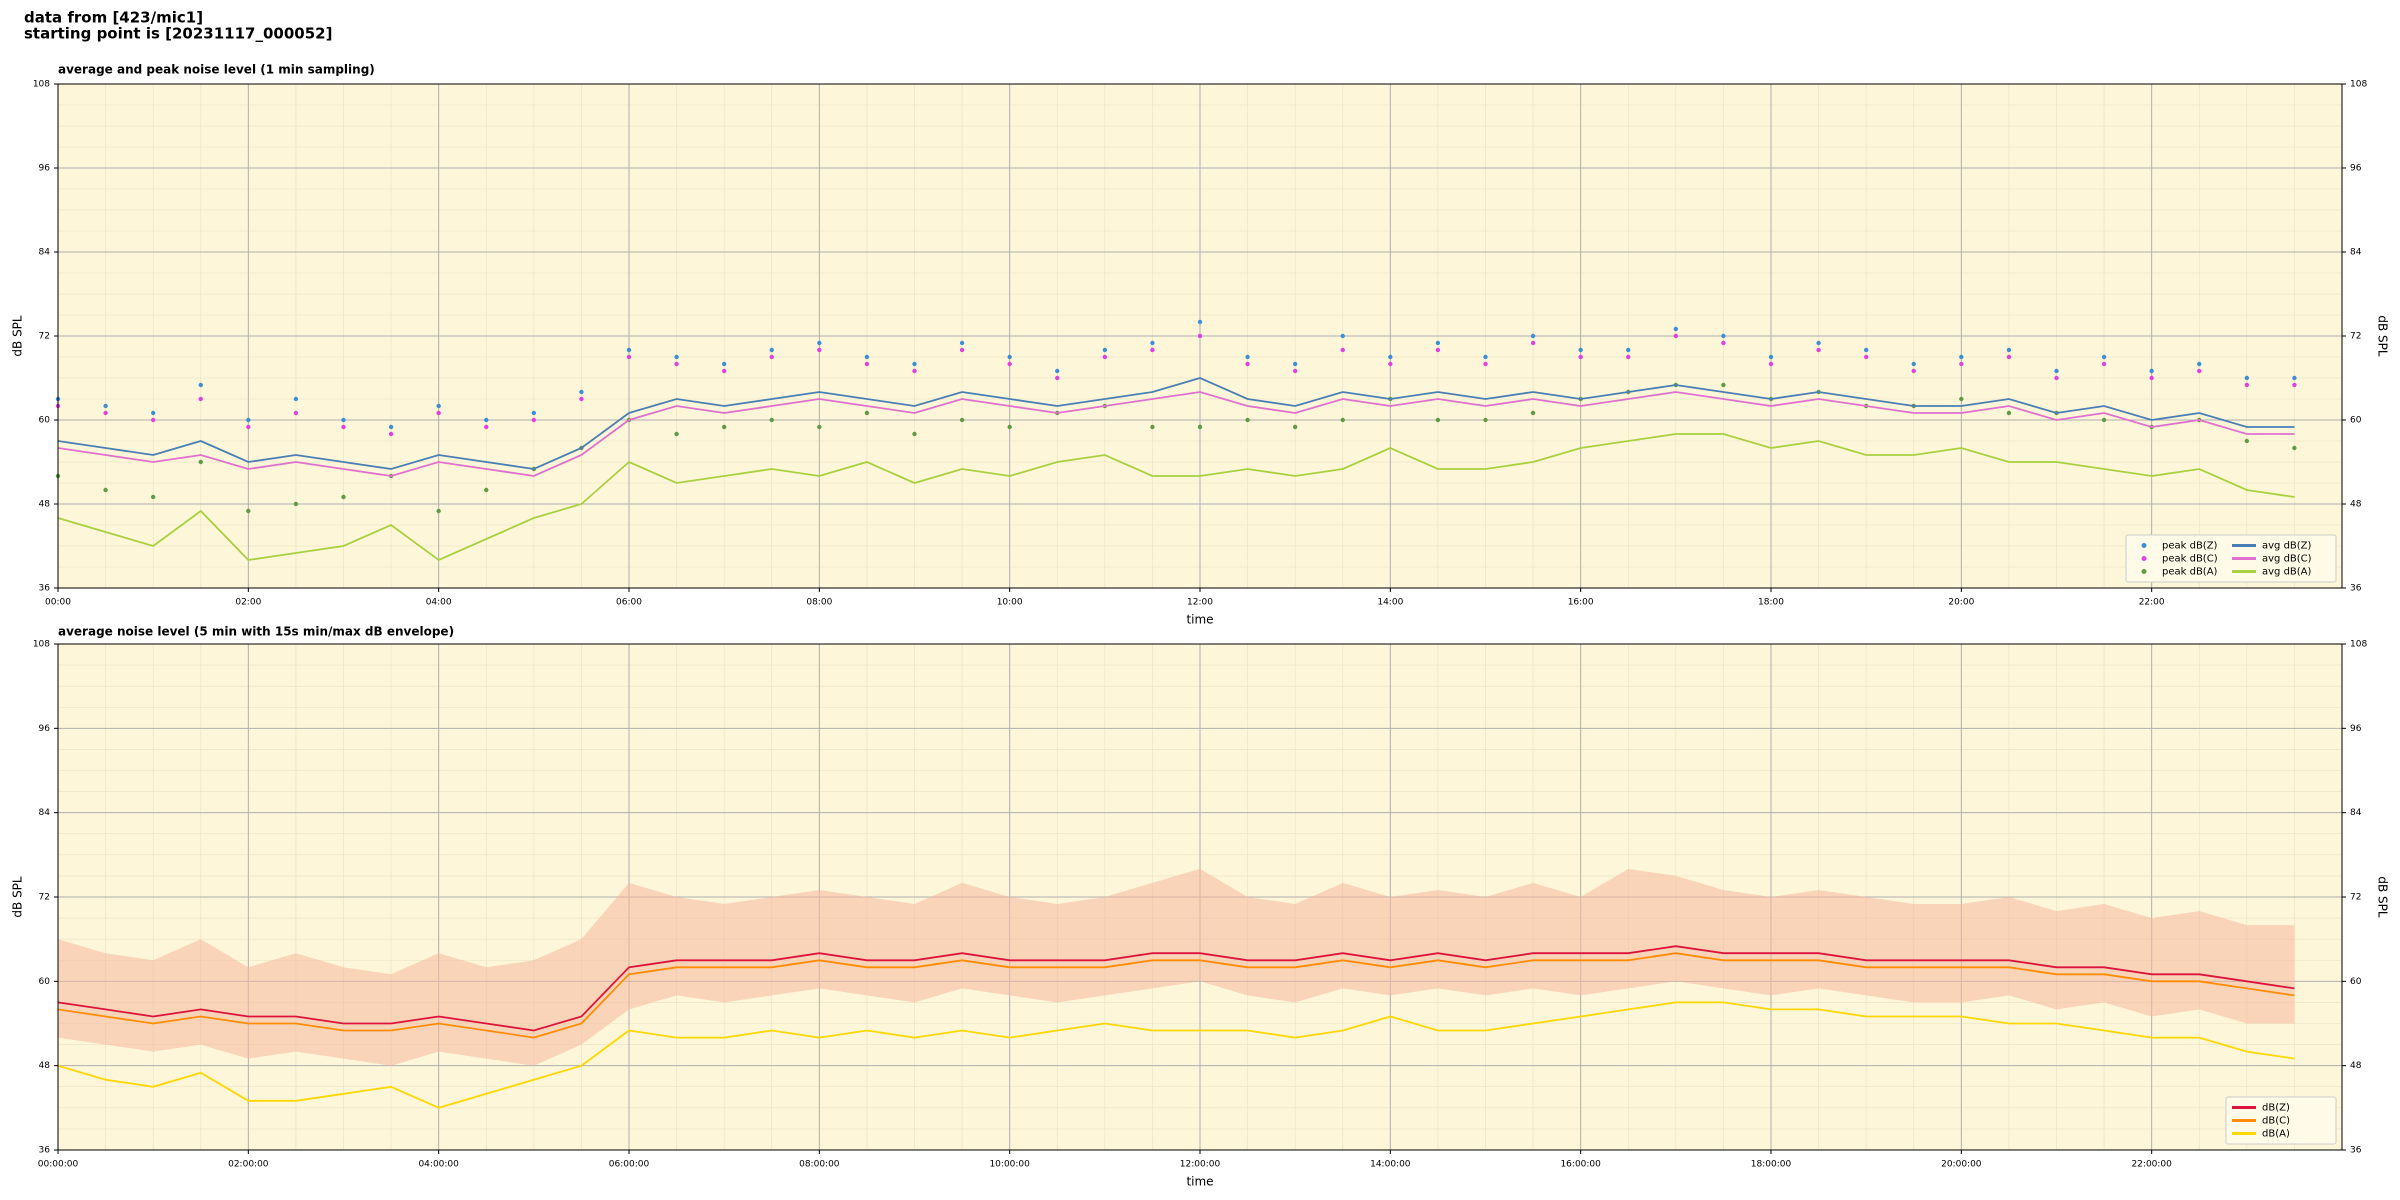 The height and width of the screenshot is (1200, 2400). What do you see at coordinates (1200, 1165) in the screenshot?
I see `x-tick-label: 12:00:00` at bounding box center [1200, 1165].